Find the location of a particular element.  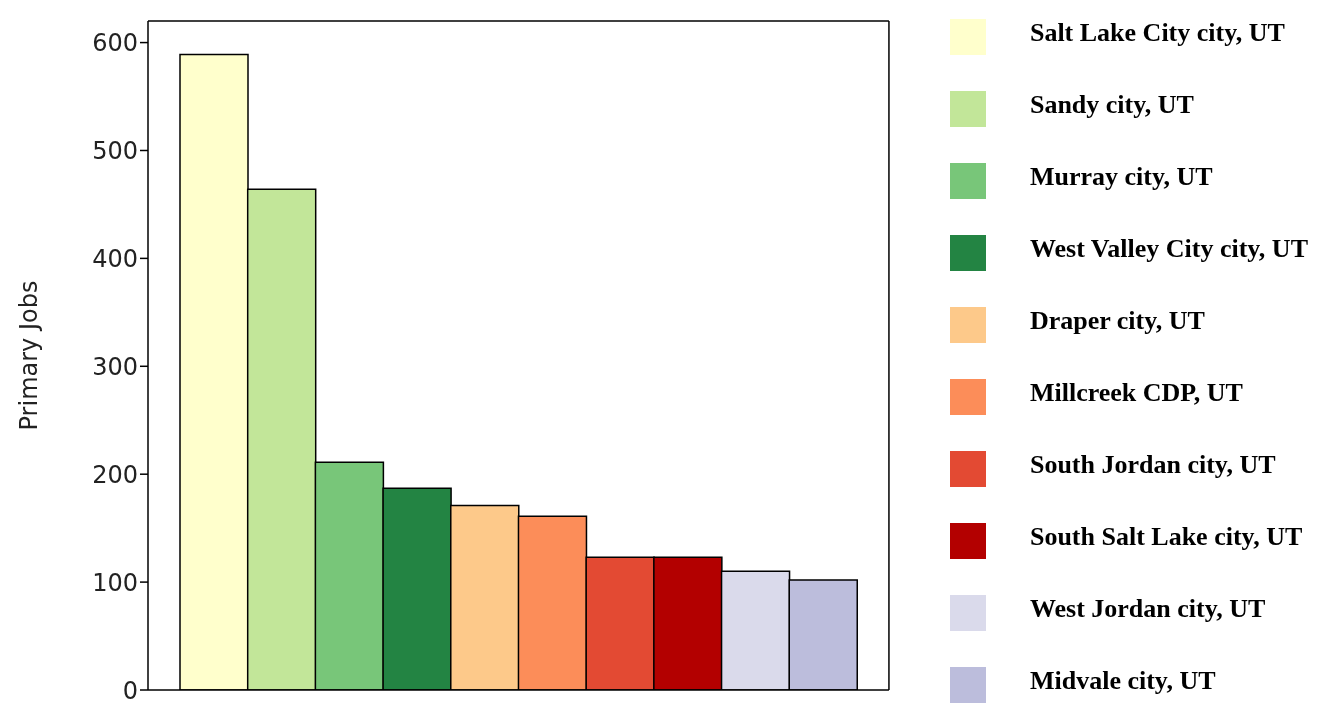

y-tick-label: 300 is located at coordinates (115, 366).